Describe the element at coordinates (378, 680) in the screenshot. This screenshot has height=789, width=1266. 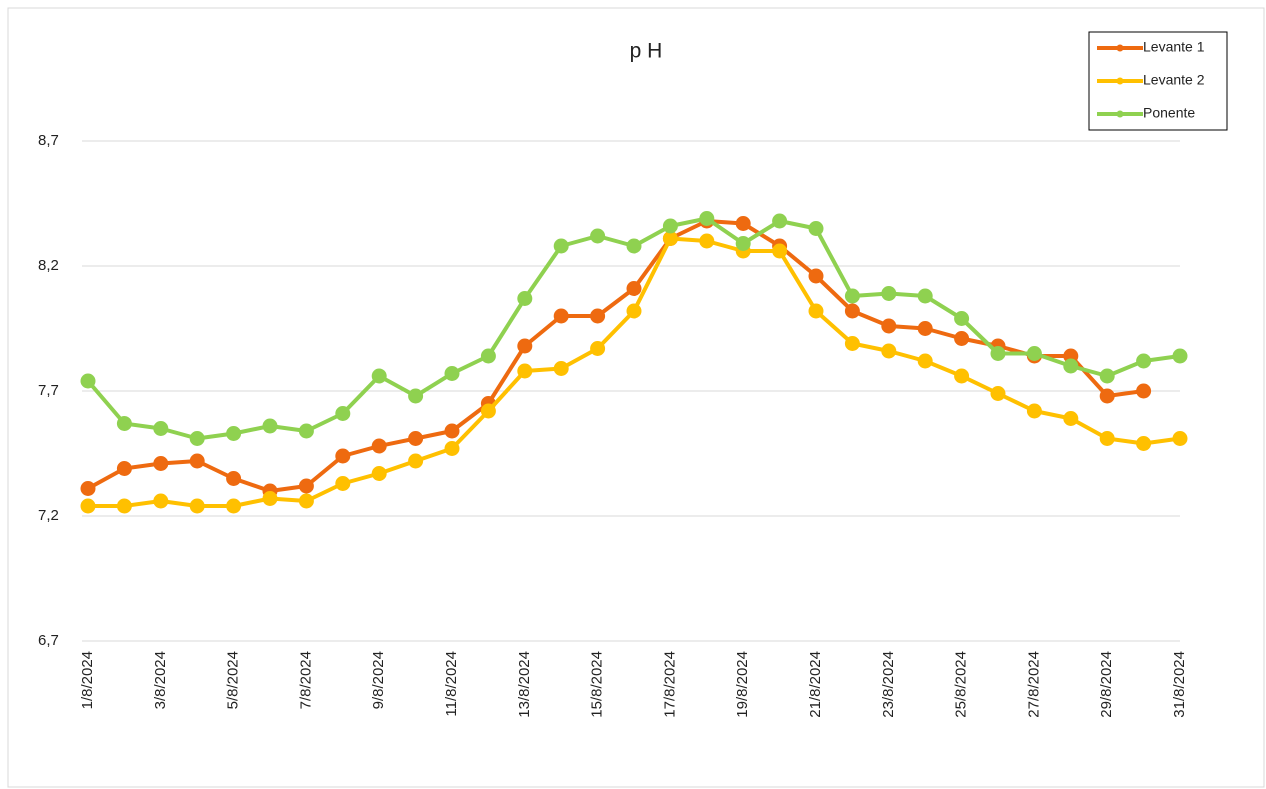
I see `x-tick-label: 9/8/2024` at that location.